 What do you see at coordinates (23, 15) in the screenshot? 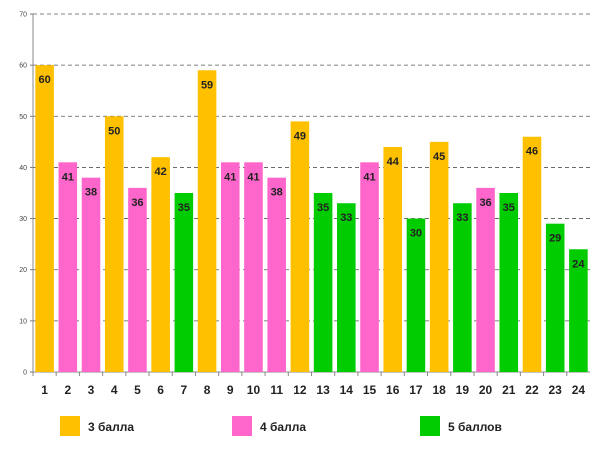
I see `y-tick-label: 70` at bounding box center [23, 15].